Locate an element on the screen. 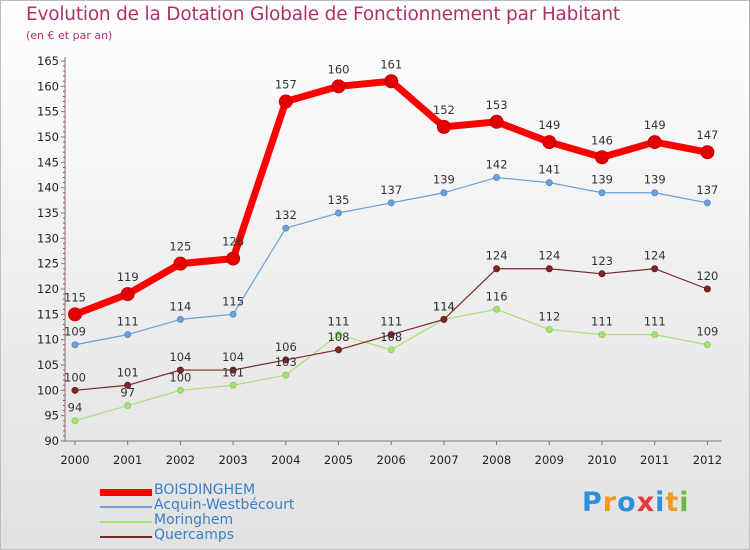 This screenshot has width=750, height=550. y-tick-label: 105 is located at coordinates (48, 365).